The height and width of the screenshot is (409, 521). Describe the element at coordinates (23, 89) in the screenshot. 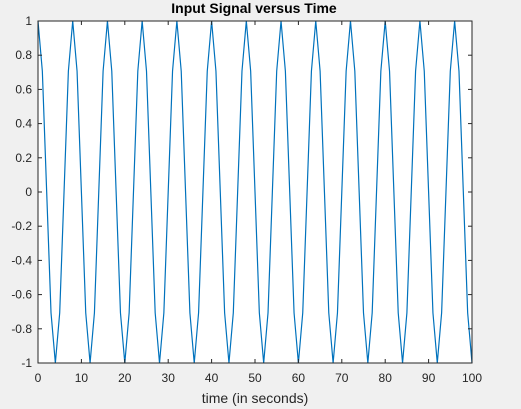

I see `y-tick-label-8: 0.6` at that location.